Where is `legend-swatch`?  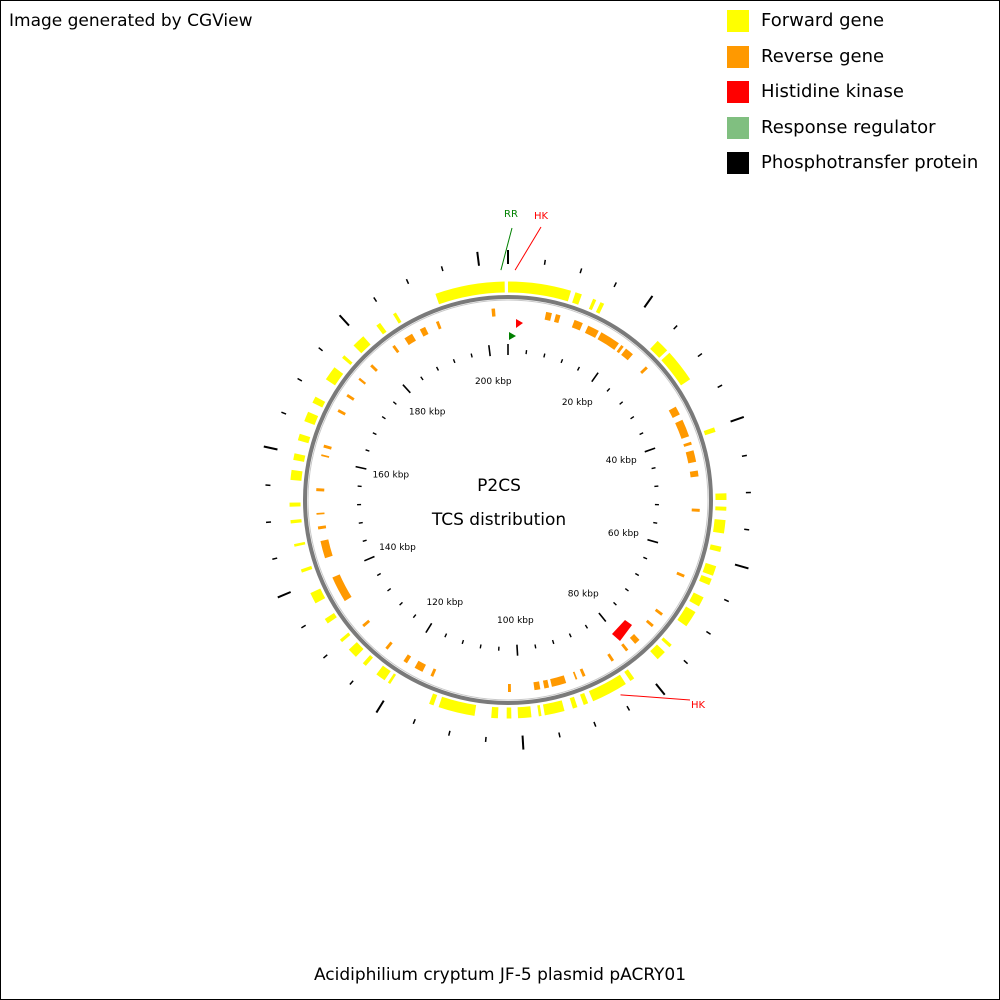
legend-swatch is located at coordinates (738, 92).